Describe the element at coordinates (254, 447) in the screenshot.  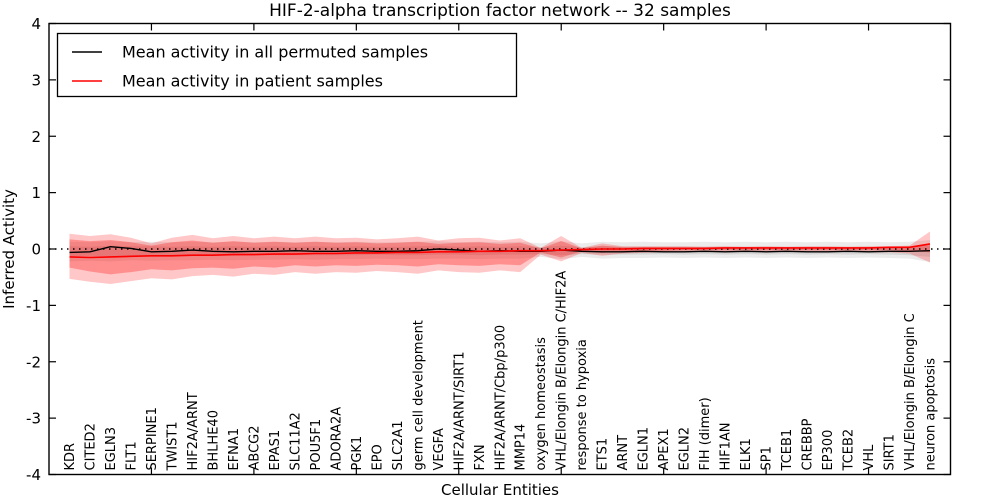
I see `x-category-label: ABCG2` at that location.